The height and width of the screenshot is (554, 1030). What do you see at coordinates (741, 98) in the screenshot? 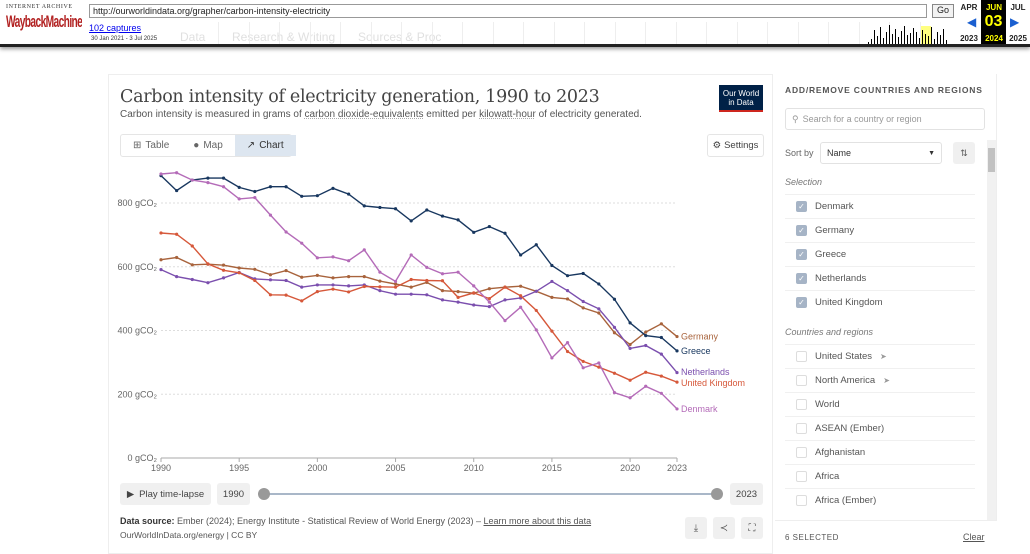
I see `owid-logo: Our World in Data` at bounding box center [741, 98].